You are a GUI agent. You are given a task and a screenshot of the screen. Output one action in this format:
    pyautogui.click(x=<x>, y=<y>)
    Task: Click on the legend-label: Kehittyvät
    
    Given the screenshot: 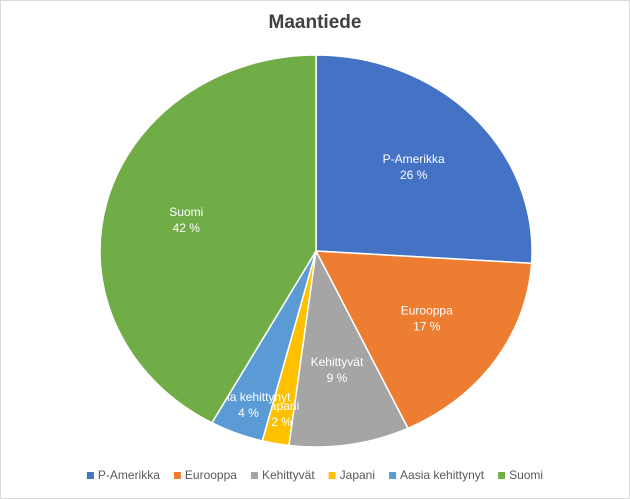 What is the action you would take?
    pyautogui.click(x=288, y=475)
    